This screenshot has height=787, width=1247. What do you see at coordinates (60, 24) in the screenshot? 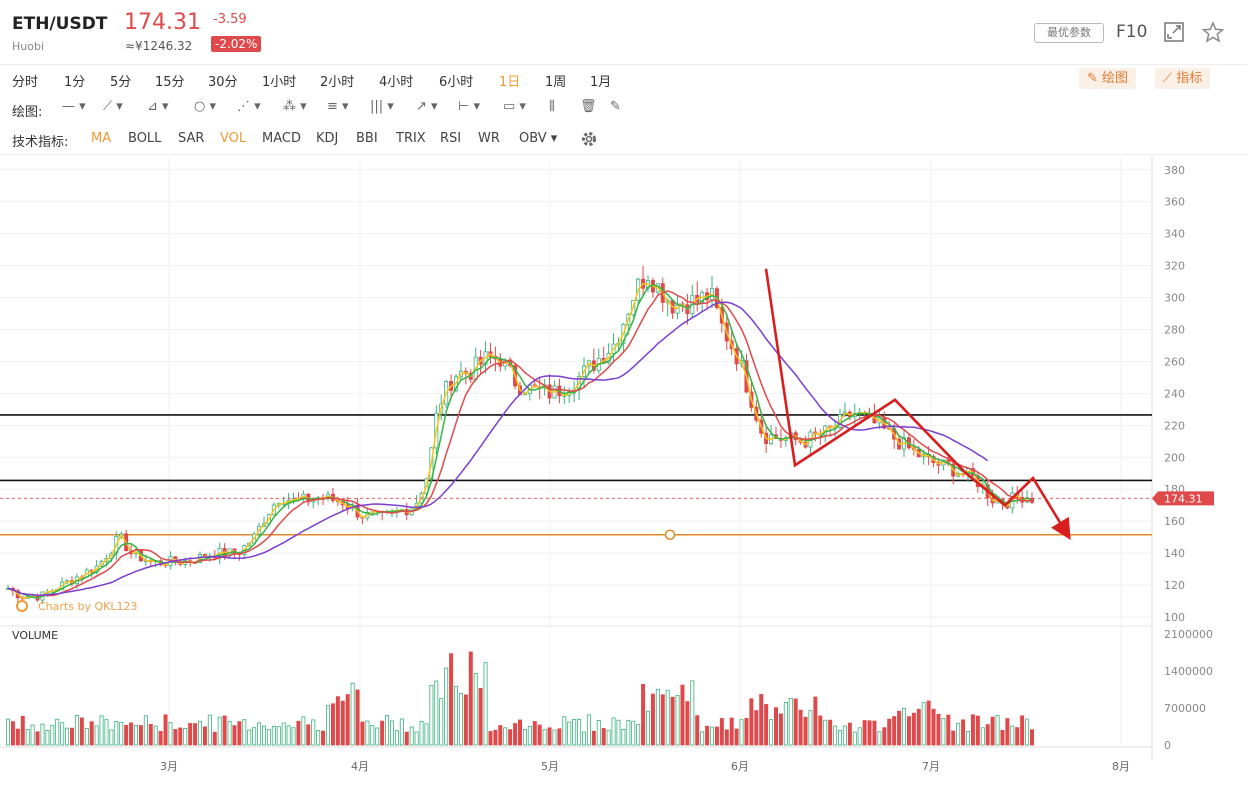
I see `pair-title: ETH/USDT` at bounding box center [60, 24].